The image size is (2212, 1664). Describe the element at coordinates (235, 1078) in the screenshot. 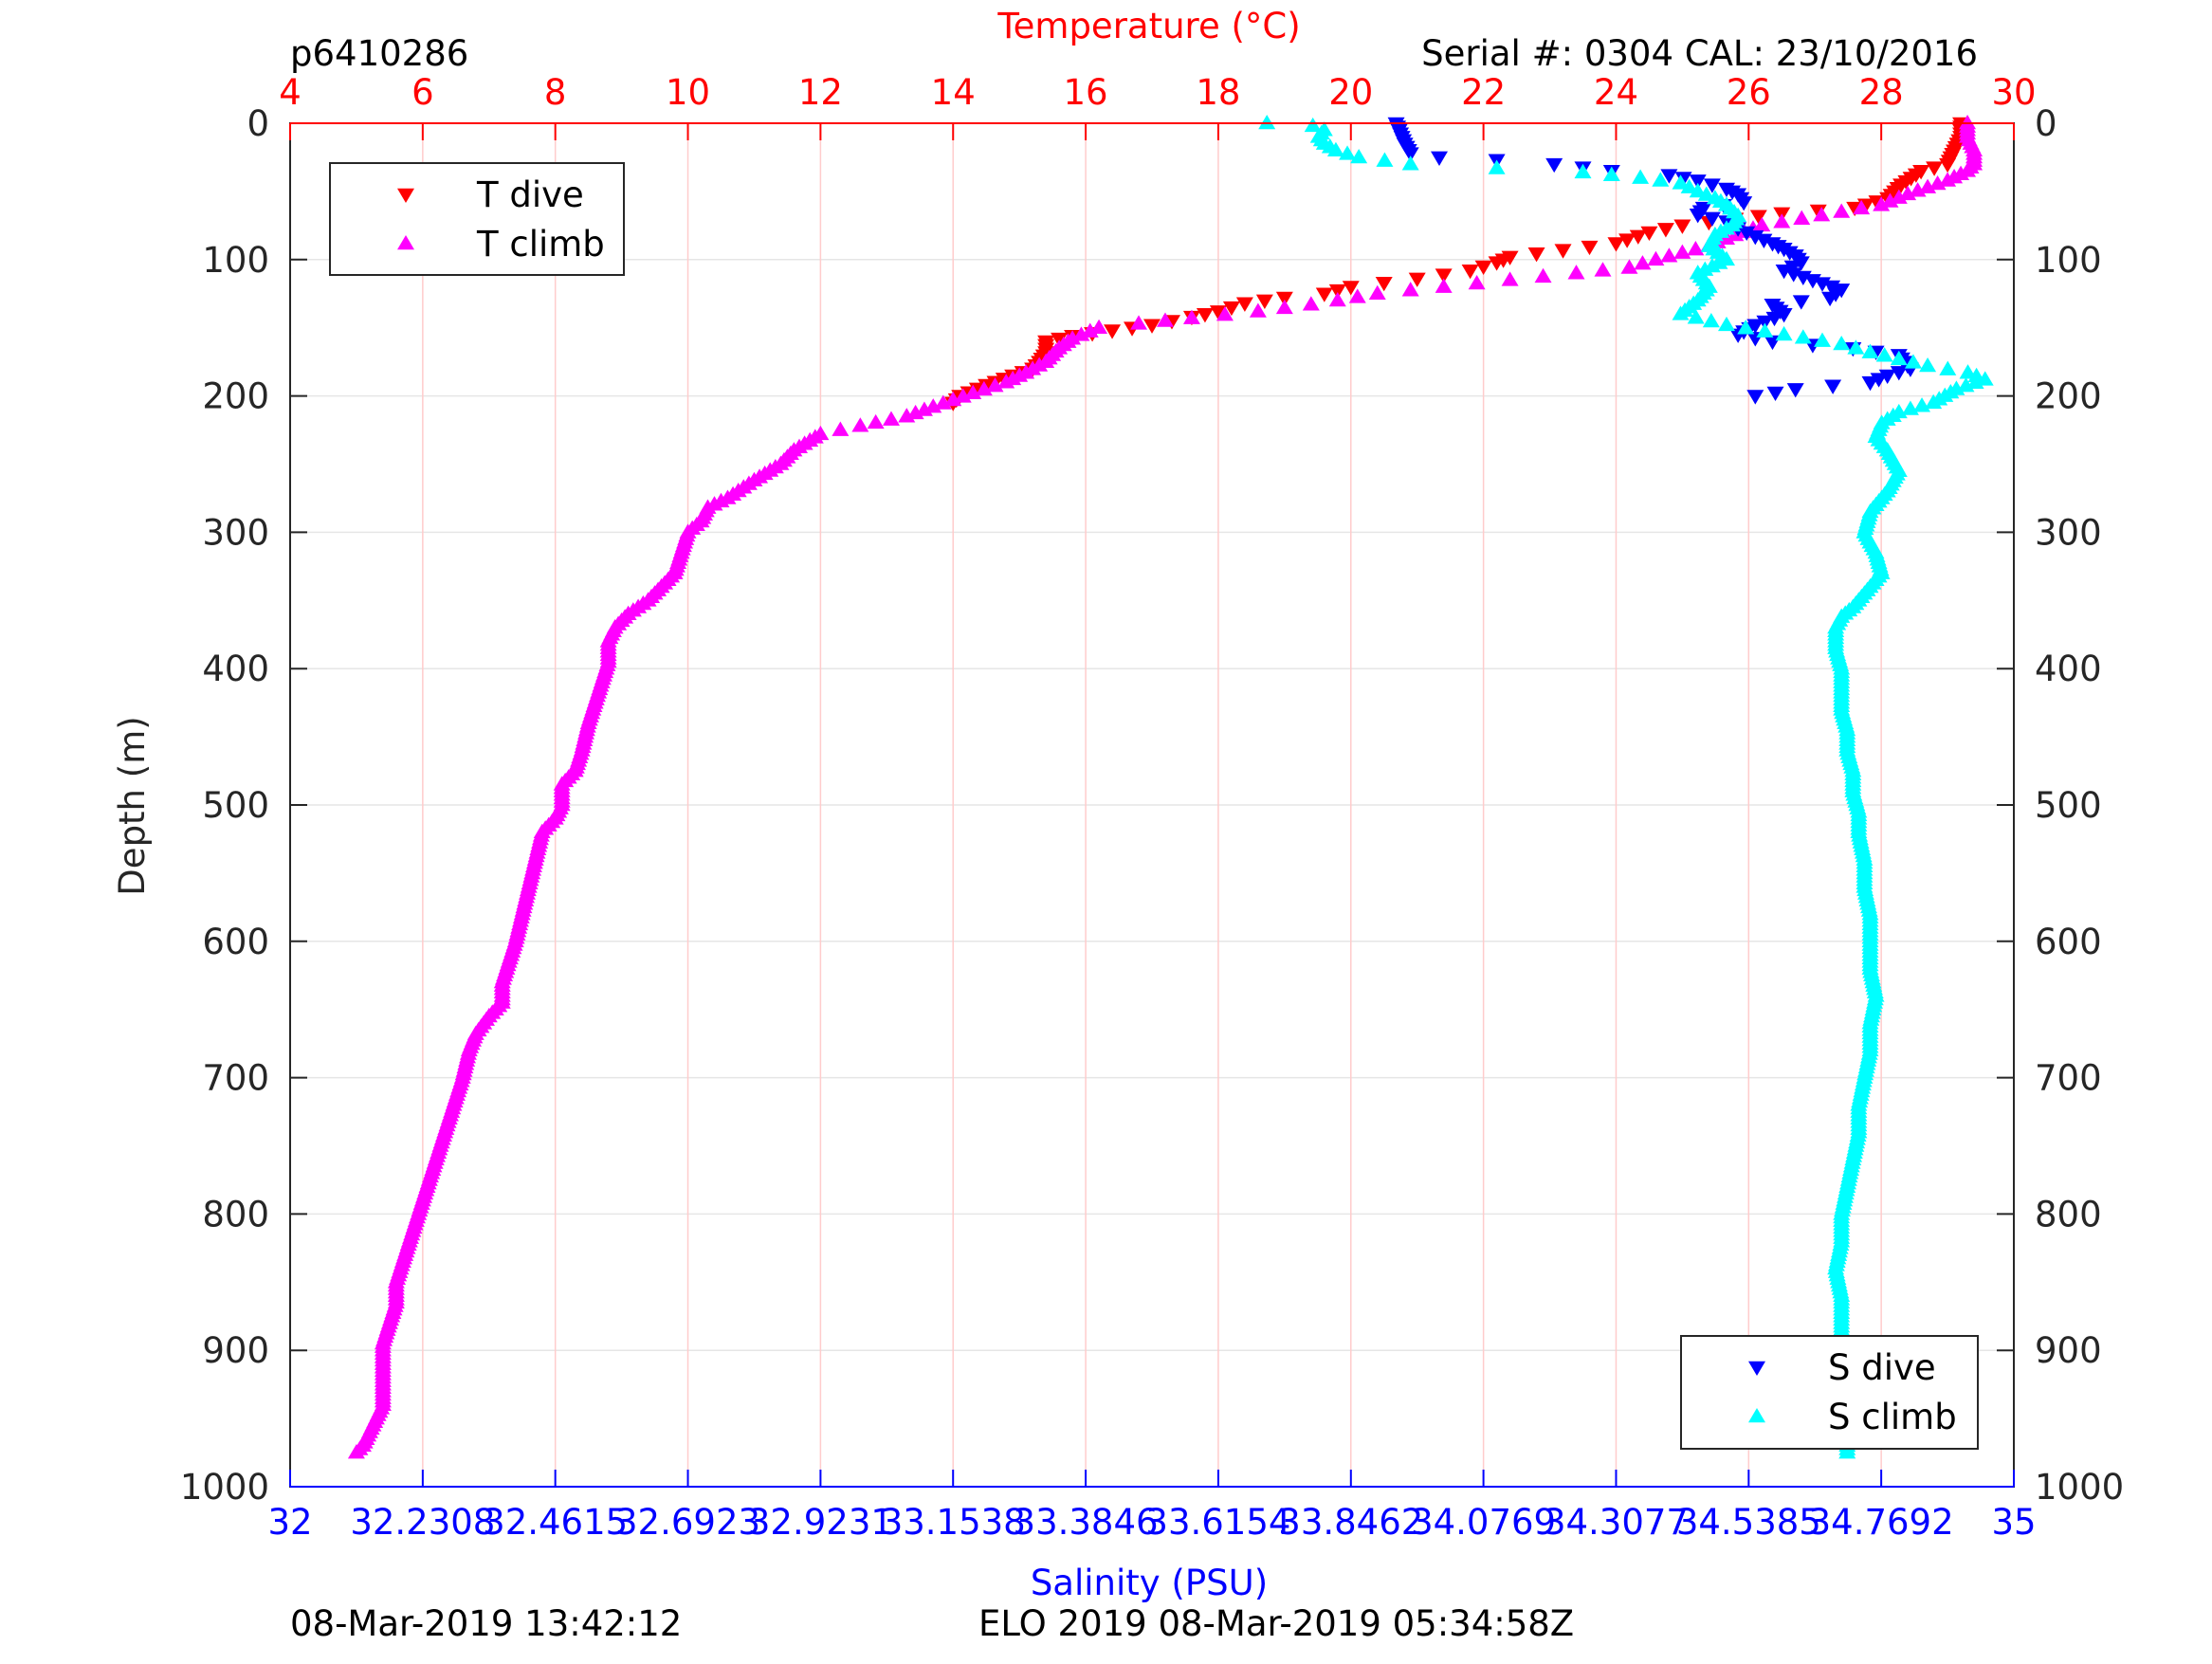

I see `depth-tick-label-left: 700` at that location.